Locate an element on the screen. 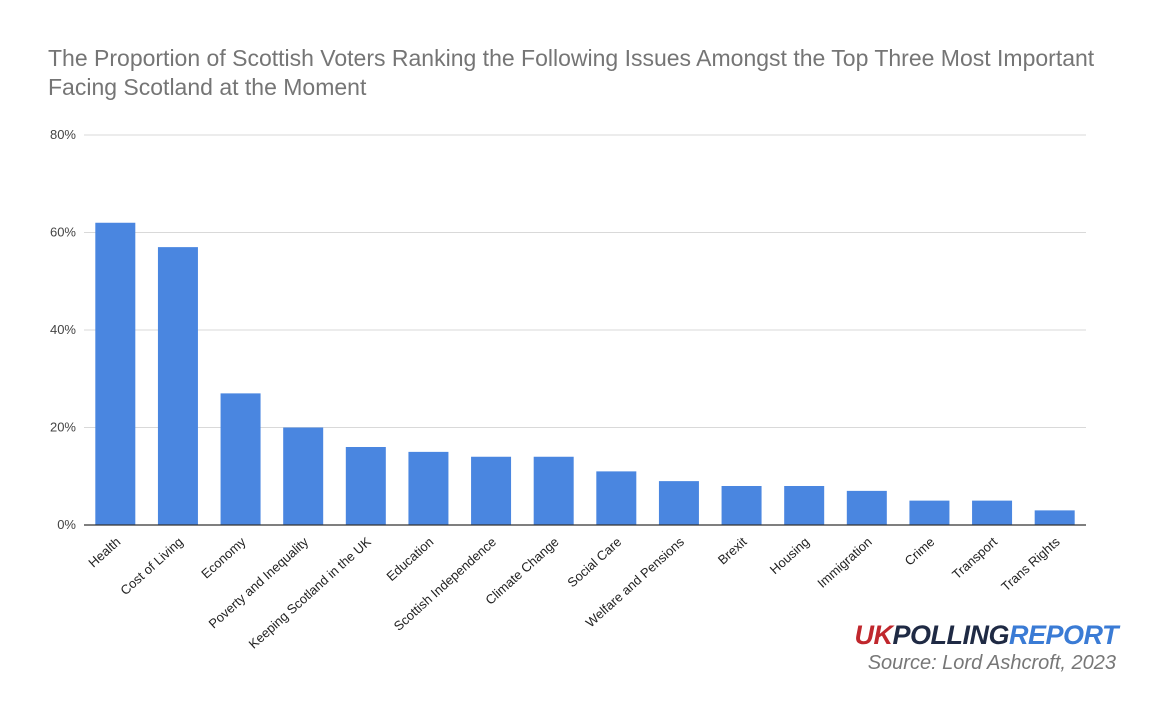 This screenshot has width=1174, height=714. y-axis-ticks: 0% 20% 40% 60% 80% is located at coordinates (63, 329).